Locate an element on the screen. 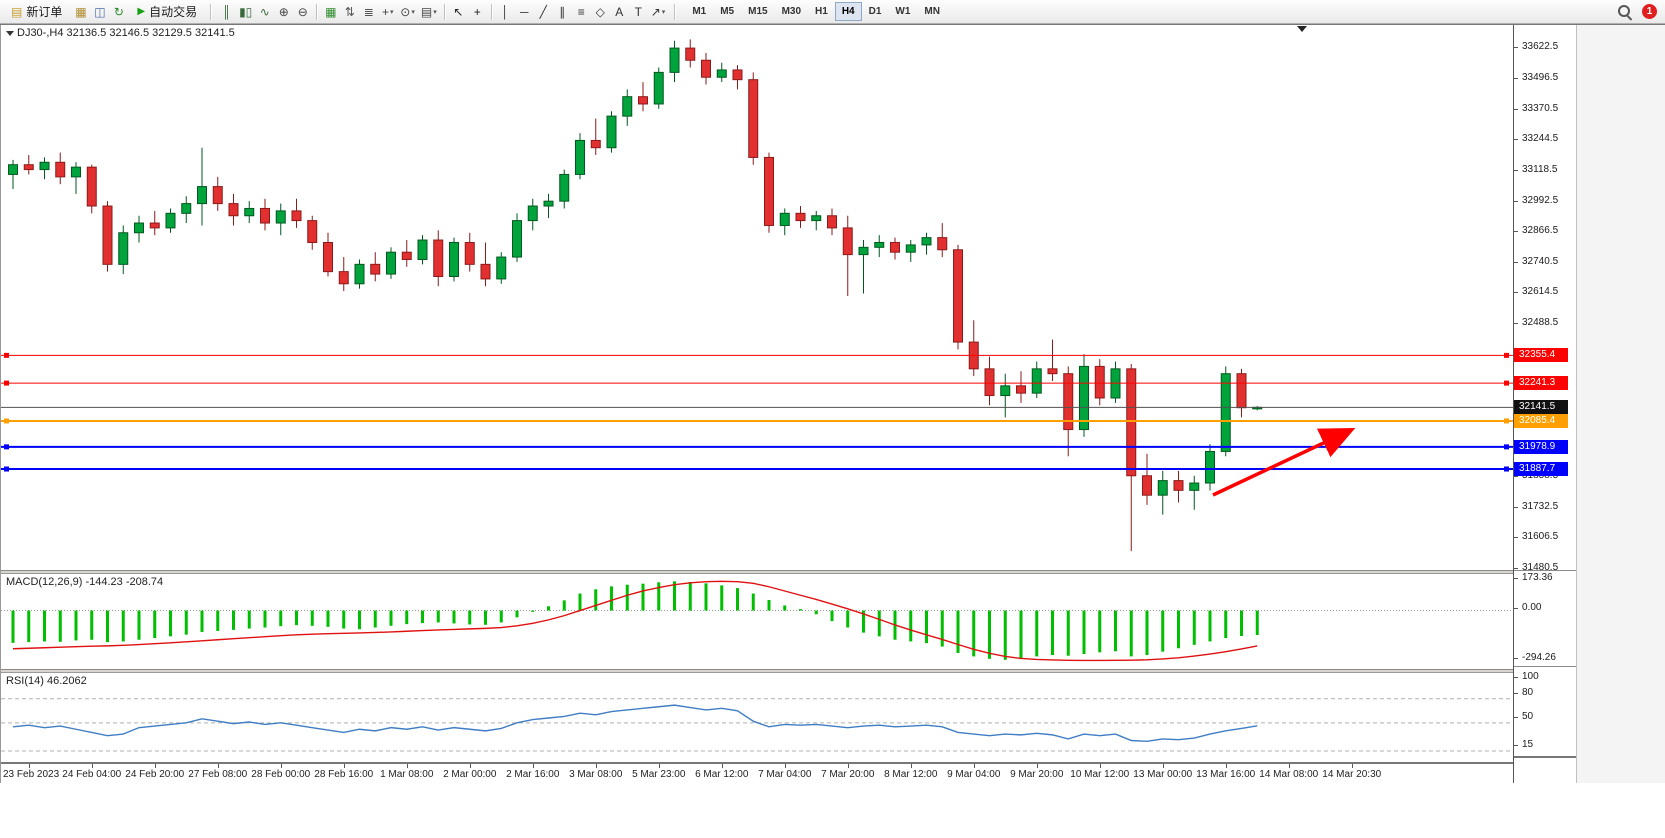  time-axis-label: 7 Mar 04:00 is located at coordinates (785, 774).